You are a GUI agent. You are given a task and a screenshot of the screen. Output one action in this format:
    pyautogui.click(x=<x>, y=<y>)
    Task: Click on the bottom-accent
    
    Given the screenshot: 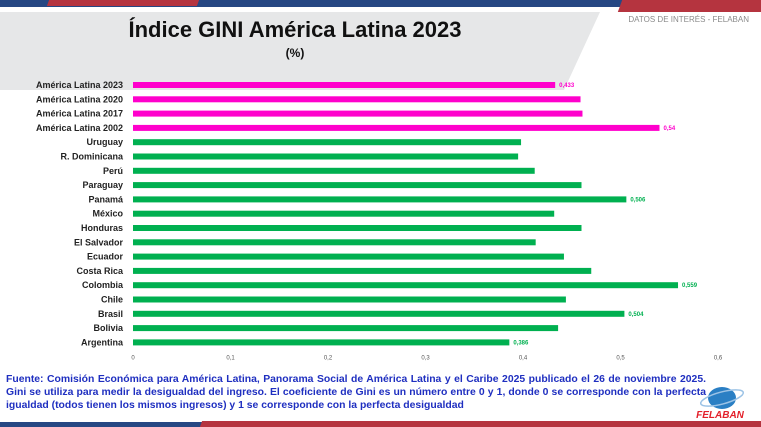 What is the action you would take?
    pyautogui.click(x=480, y=424)
    